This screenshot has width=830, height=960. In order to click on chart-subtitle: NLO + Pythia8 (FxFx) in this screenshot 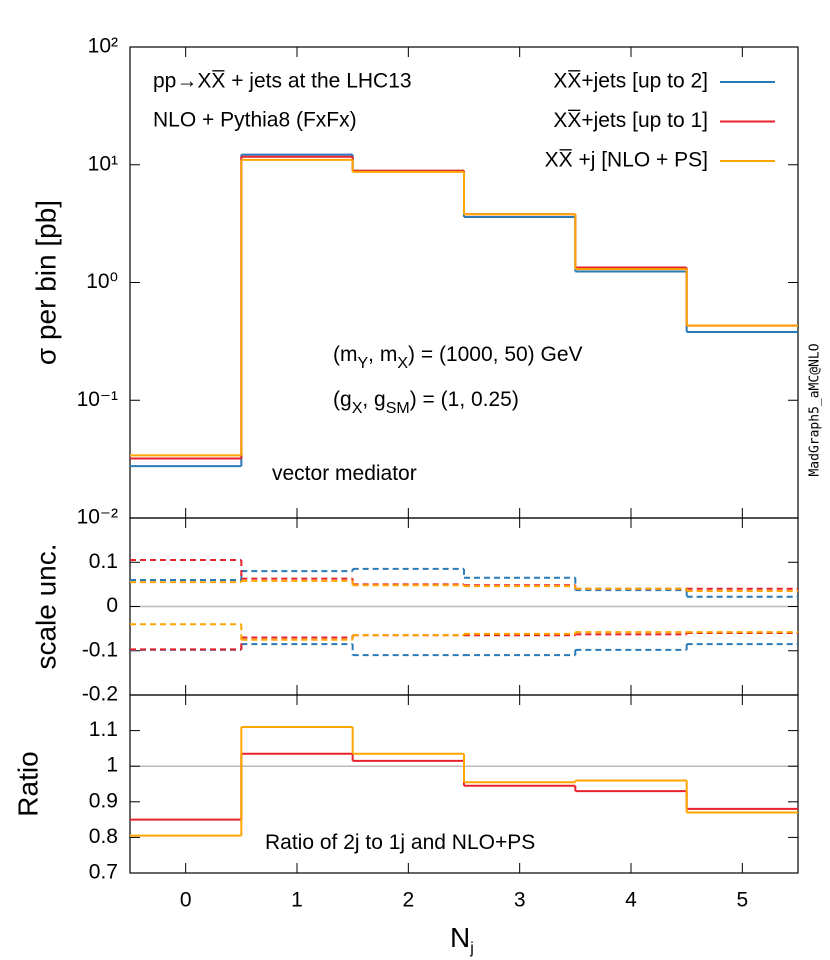, I will do `click(255, 120)`.